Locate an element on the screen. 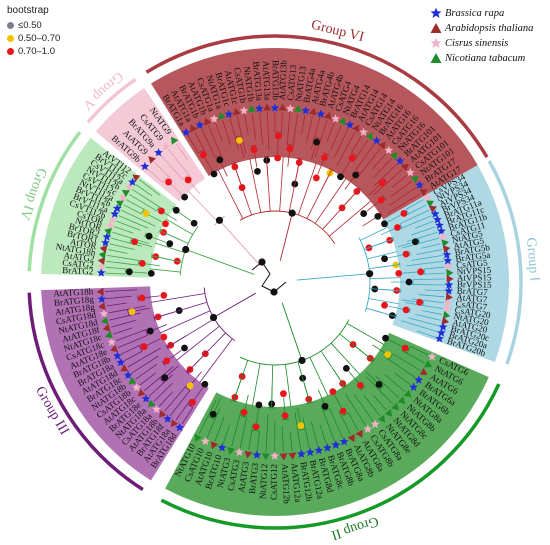 The height and width of the screenshot is (545, 550). legend-item-low: ≤0.50 is located at coordinates (24, 25).